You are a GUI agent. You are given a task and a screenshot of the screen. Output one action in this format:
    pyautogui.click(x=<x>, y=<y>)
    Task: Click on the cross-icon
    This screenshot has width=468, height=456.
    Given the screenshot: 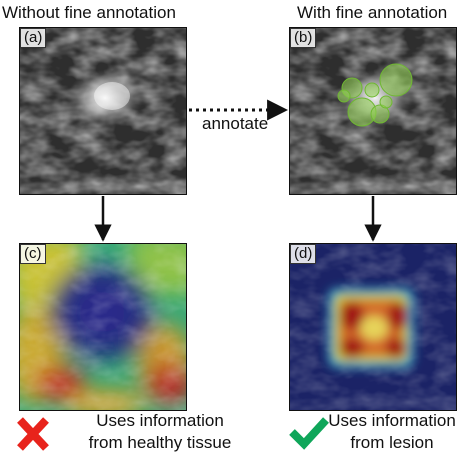 What is the action you would take?
    pyautogui.click(x=33, y=434)
    